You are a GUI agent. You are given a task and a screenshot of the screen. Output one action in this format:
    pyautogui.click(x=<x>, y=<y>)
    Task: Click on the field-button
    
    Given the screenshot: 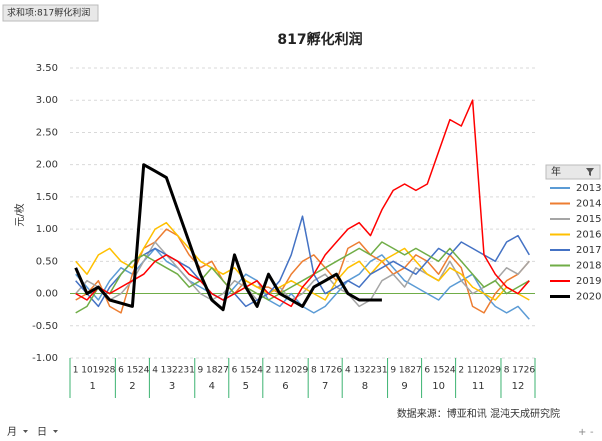 What is the action you would take?
    pyautogui.click(x=50, y=13)
    